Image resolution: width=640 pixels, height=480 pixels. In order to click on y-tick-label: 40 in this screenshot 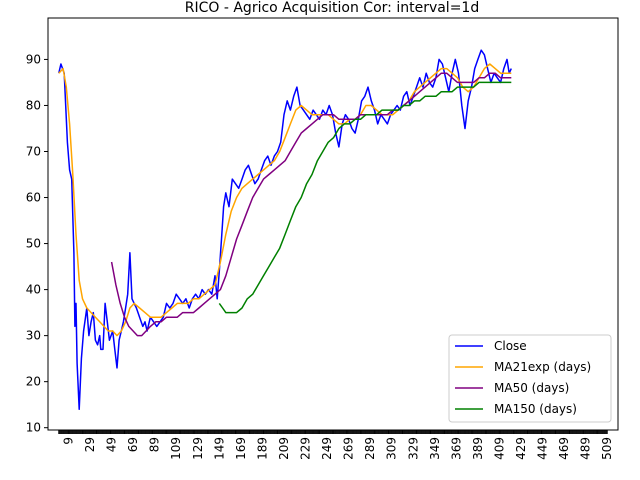, I will do `click(33, 290)`.